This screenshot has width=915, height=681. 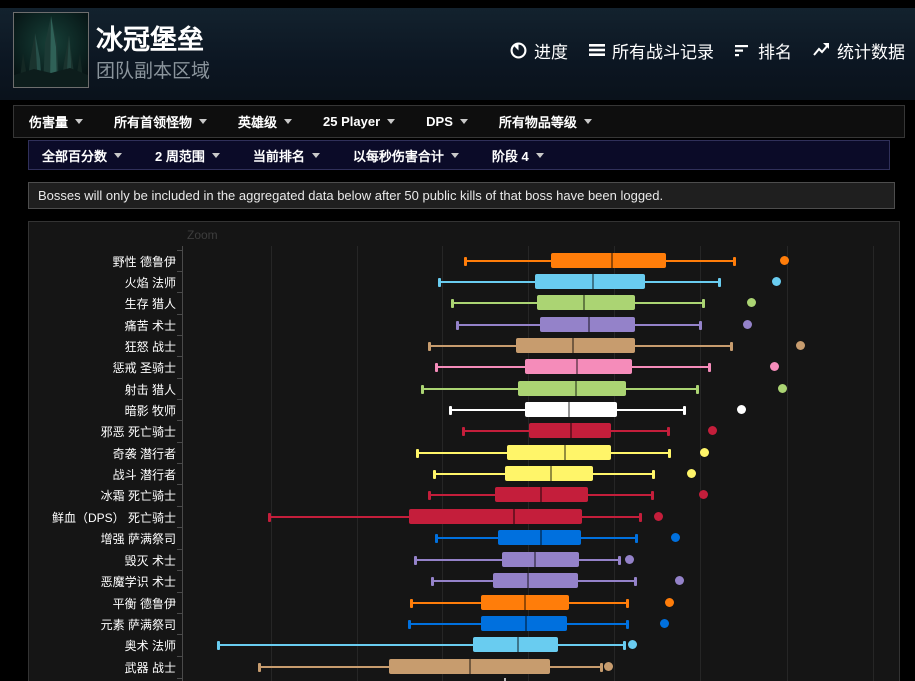 What do you see at coordinates (138, 432) in the screenshot?
I see `spec-label: 邪恶 死亡骑士` at bounding box center [138, 432].